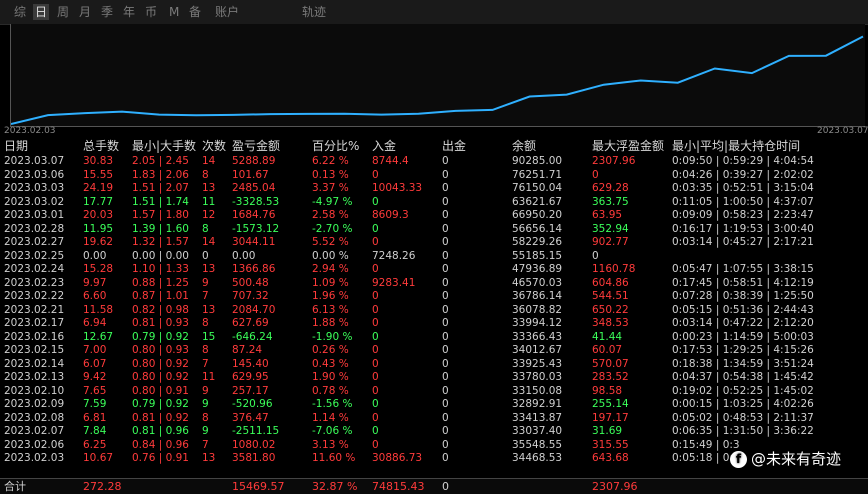 The image size is (868, 494). What do you see at coordinates (250, 282) in the screenshot?
I see `cell-pnl: 500.48` at bounding box center [250, 282].